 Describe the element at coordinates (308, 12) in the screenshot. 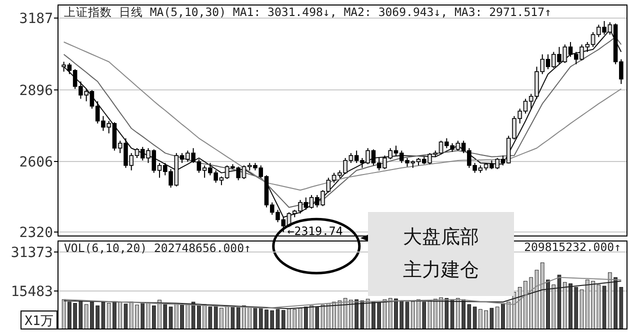

I see `chart-title: 上证指数 日线 MA(5,10,30) MA1: 3031.498↓, MA2: 3069.943↓, MA3: 2971.517↑` at that location.